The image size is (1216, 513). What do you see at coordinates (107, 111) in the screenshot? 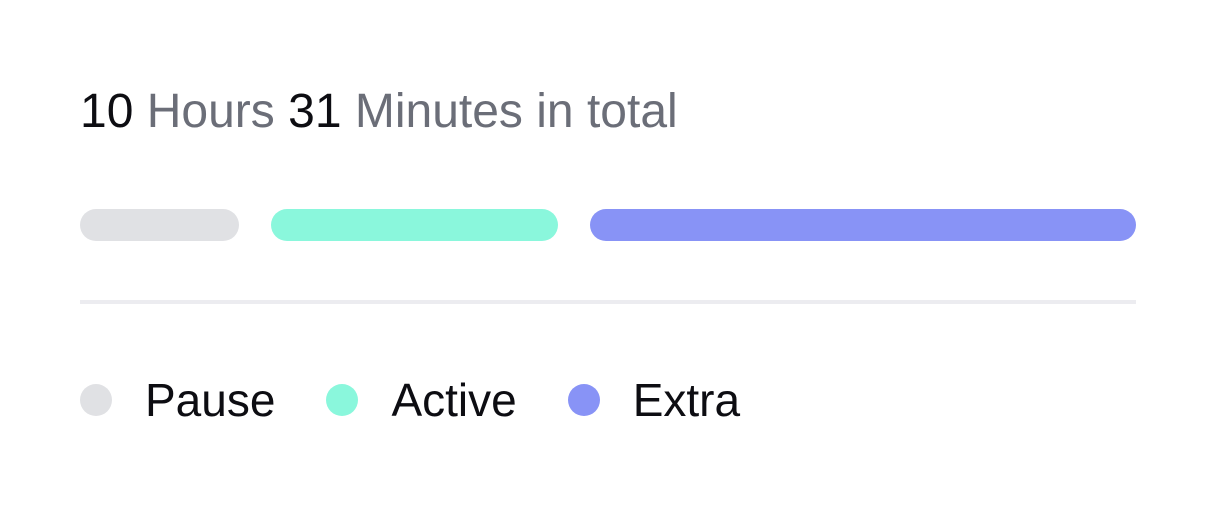
I see `total-hours-value: 10` at bounding box center [107, 111].